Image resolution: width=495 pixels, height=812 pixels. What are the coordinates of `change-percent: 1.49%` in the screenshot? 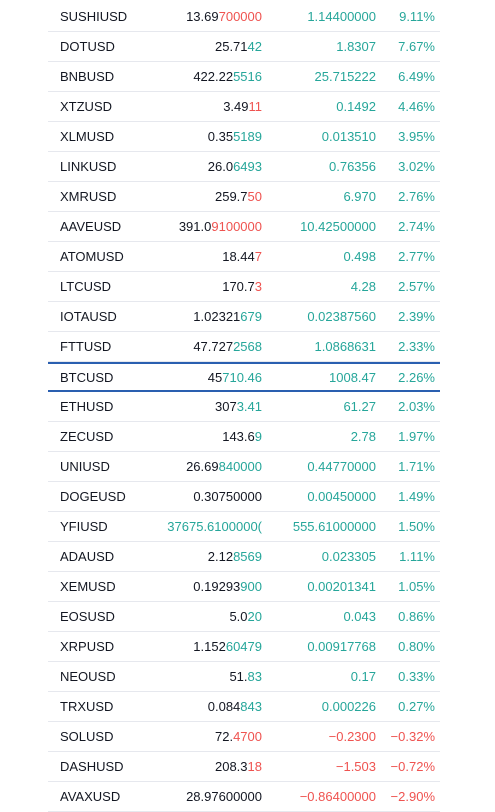 It's located at (416, 496).